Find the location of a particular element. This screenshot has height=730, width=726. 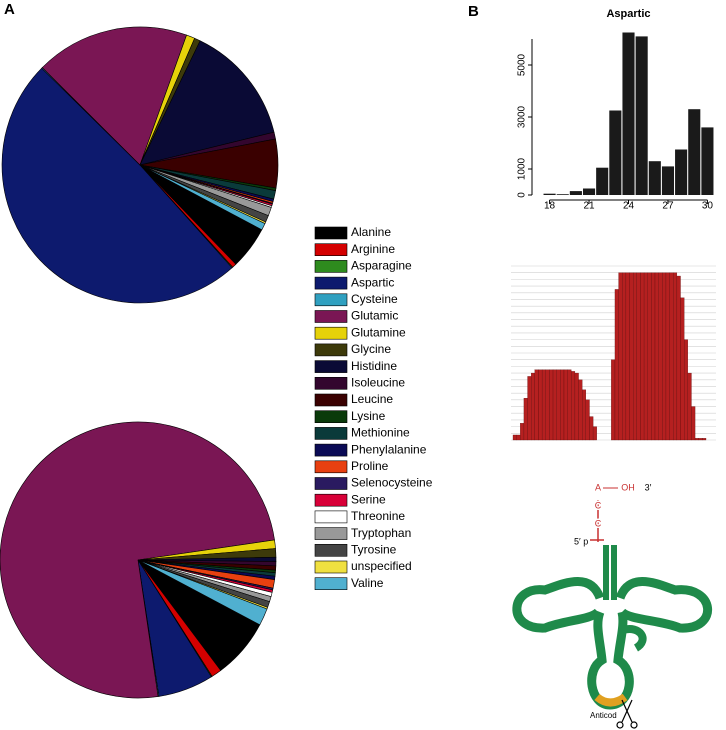

coverage-chart is located at coordinates (613, 353).